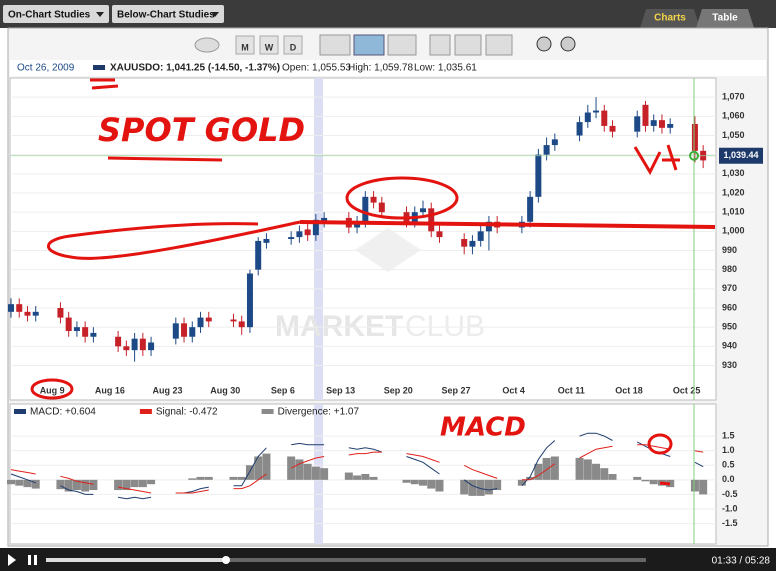  Describe the element at coordinates (733, 192) in the screenshot. I see `y-tick-label: 1,020` at that location.